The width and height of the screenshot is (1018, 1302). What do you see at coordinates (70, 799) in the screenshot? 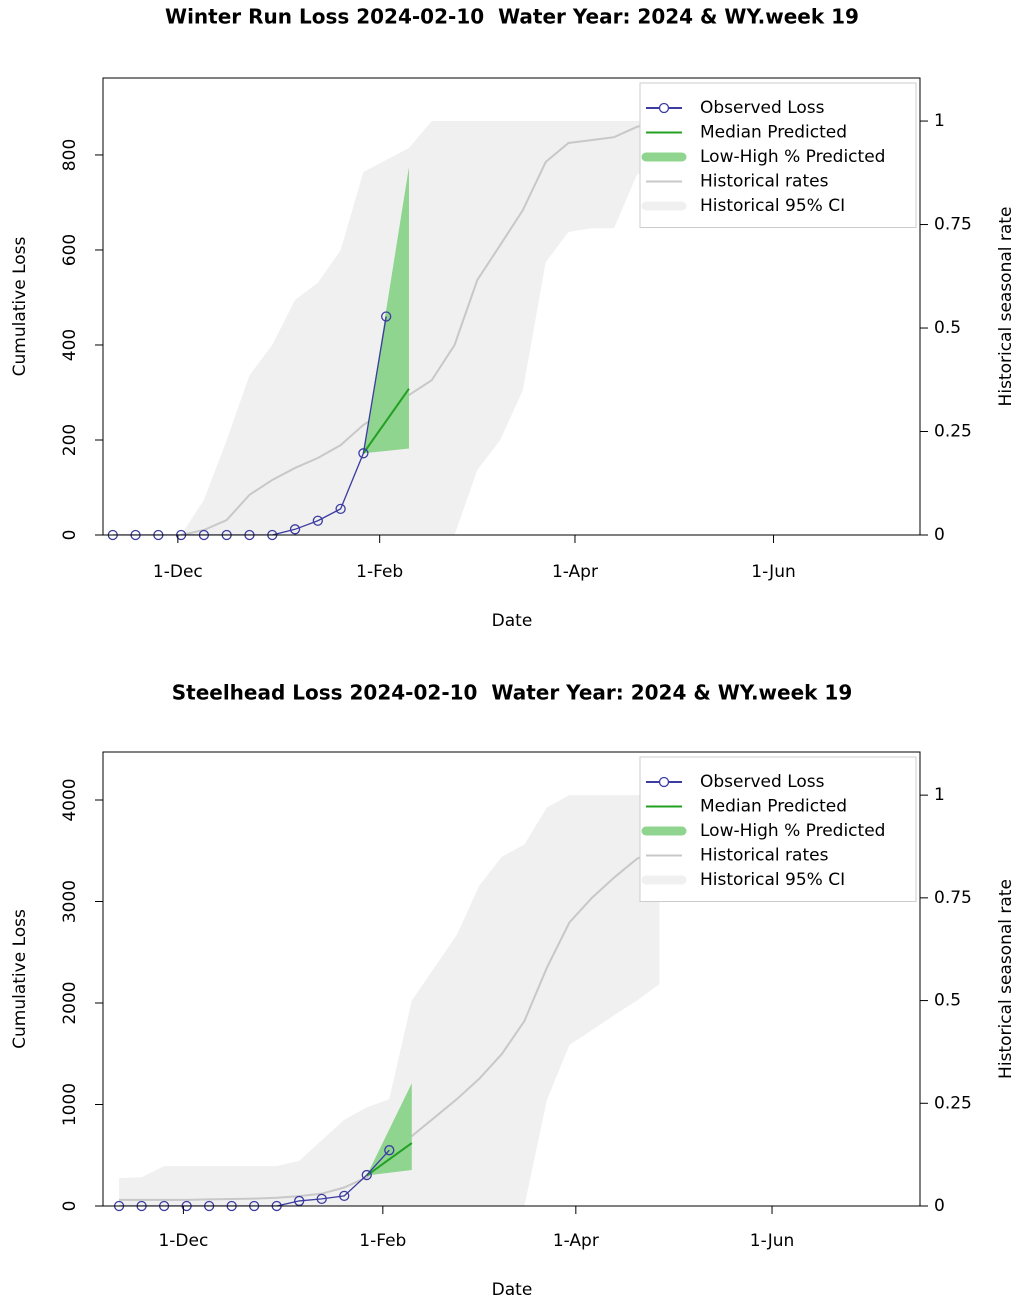
I see `y-tick-label: 4000` at bounding box center [70, 799].